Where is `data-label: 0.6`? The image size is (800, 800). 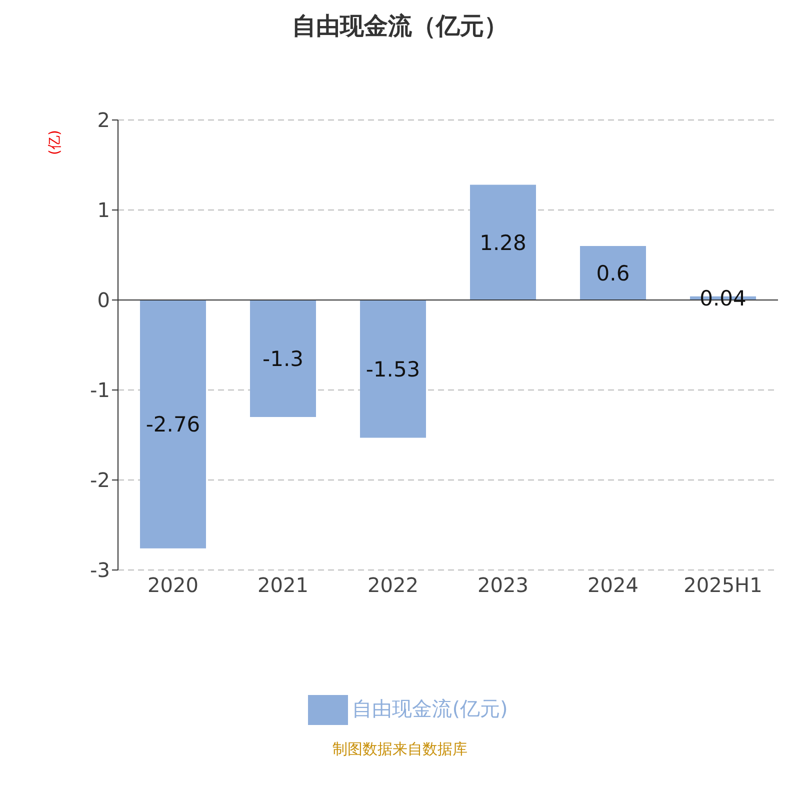
data-label: 0.6 is located at coordinates (613, 273).